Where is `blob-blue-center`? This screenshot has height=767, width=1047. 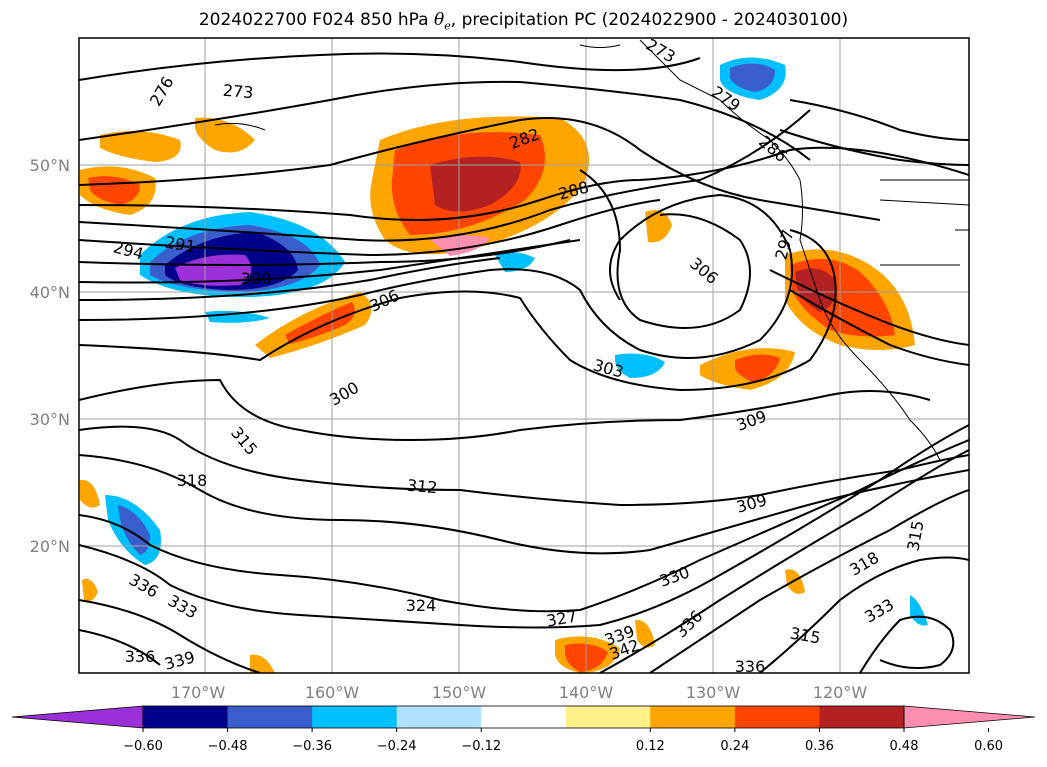 blob-blue-center is located at coordinates (640, 365).